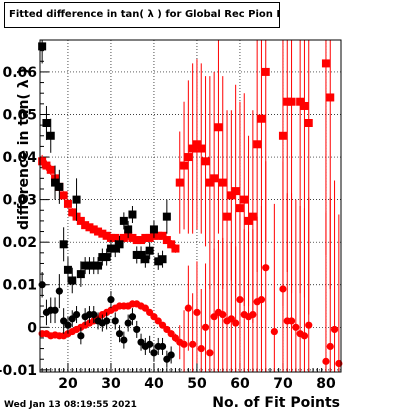 The height and width of the screenshot is (414, 400). Describe the element at coordinates (326, 384) in the screenshot. I see `x-tick-label: 80` at that location.